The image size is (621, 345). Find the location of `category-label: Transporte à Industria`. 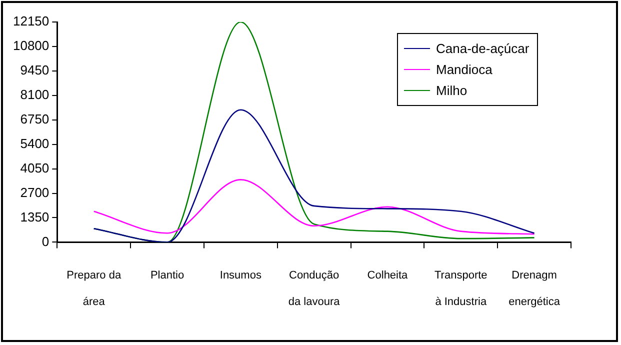

category-label: Transporte à Industria is located at coordinates (461, 288).